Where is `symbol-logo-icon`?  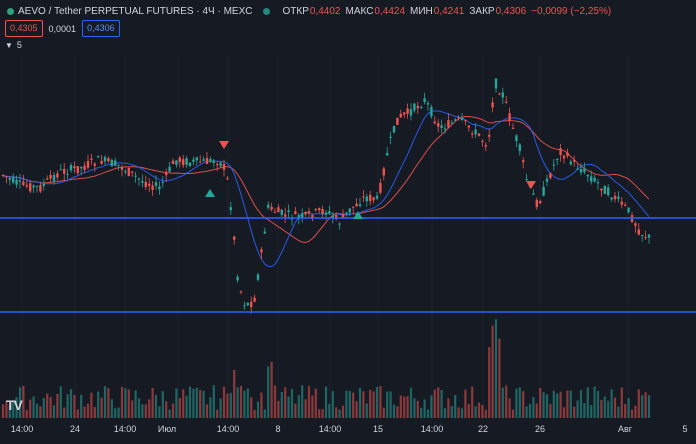
symbol-logo-icon is located at coordinates (10, 11).